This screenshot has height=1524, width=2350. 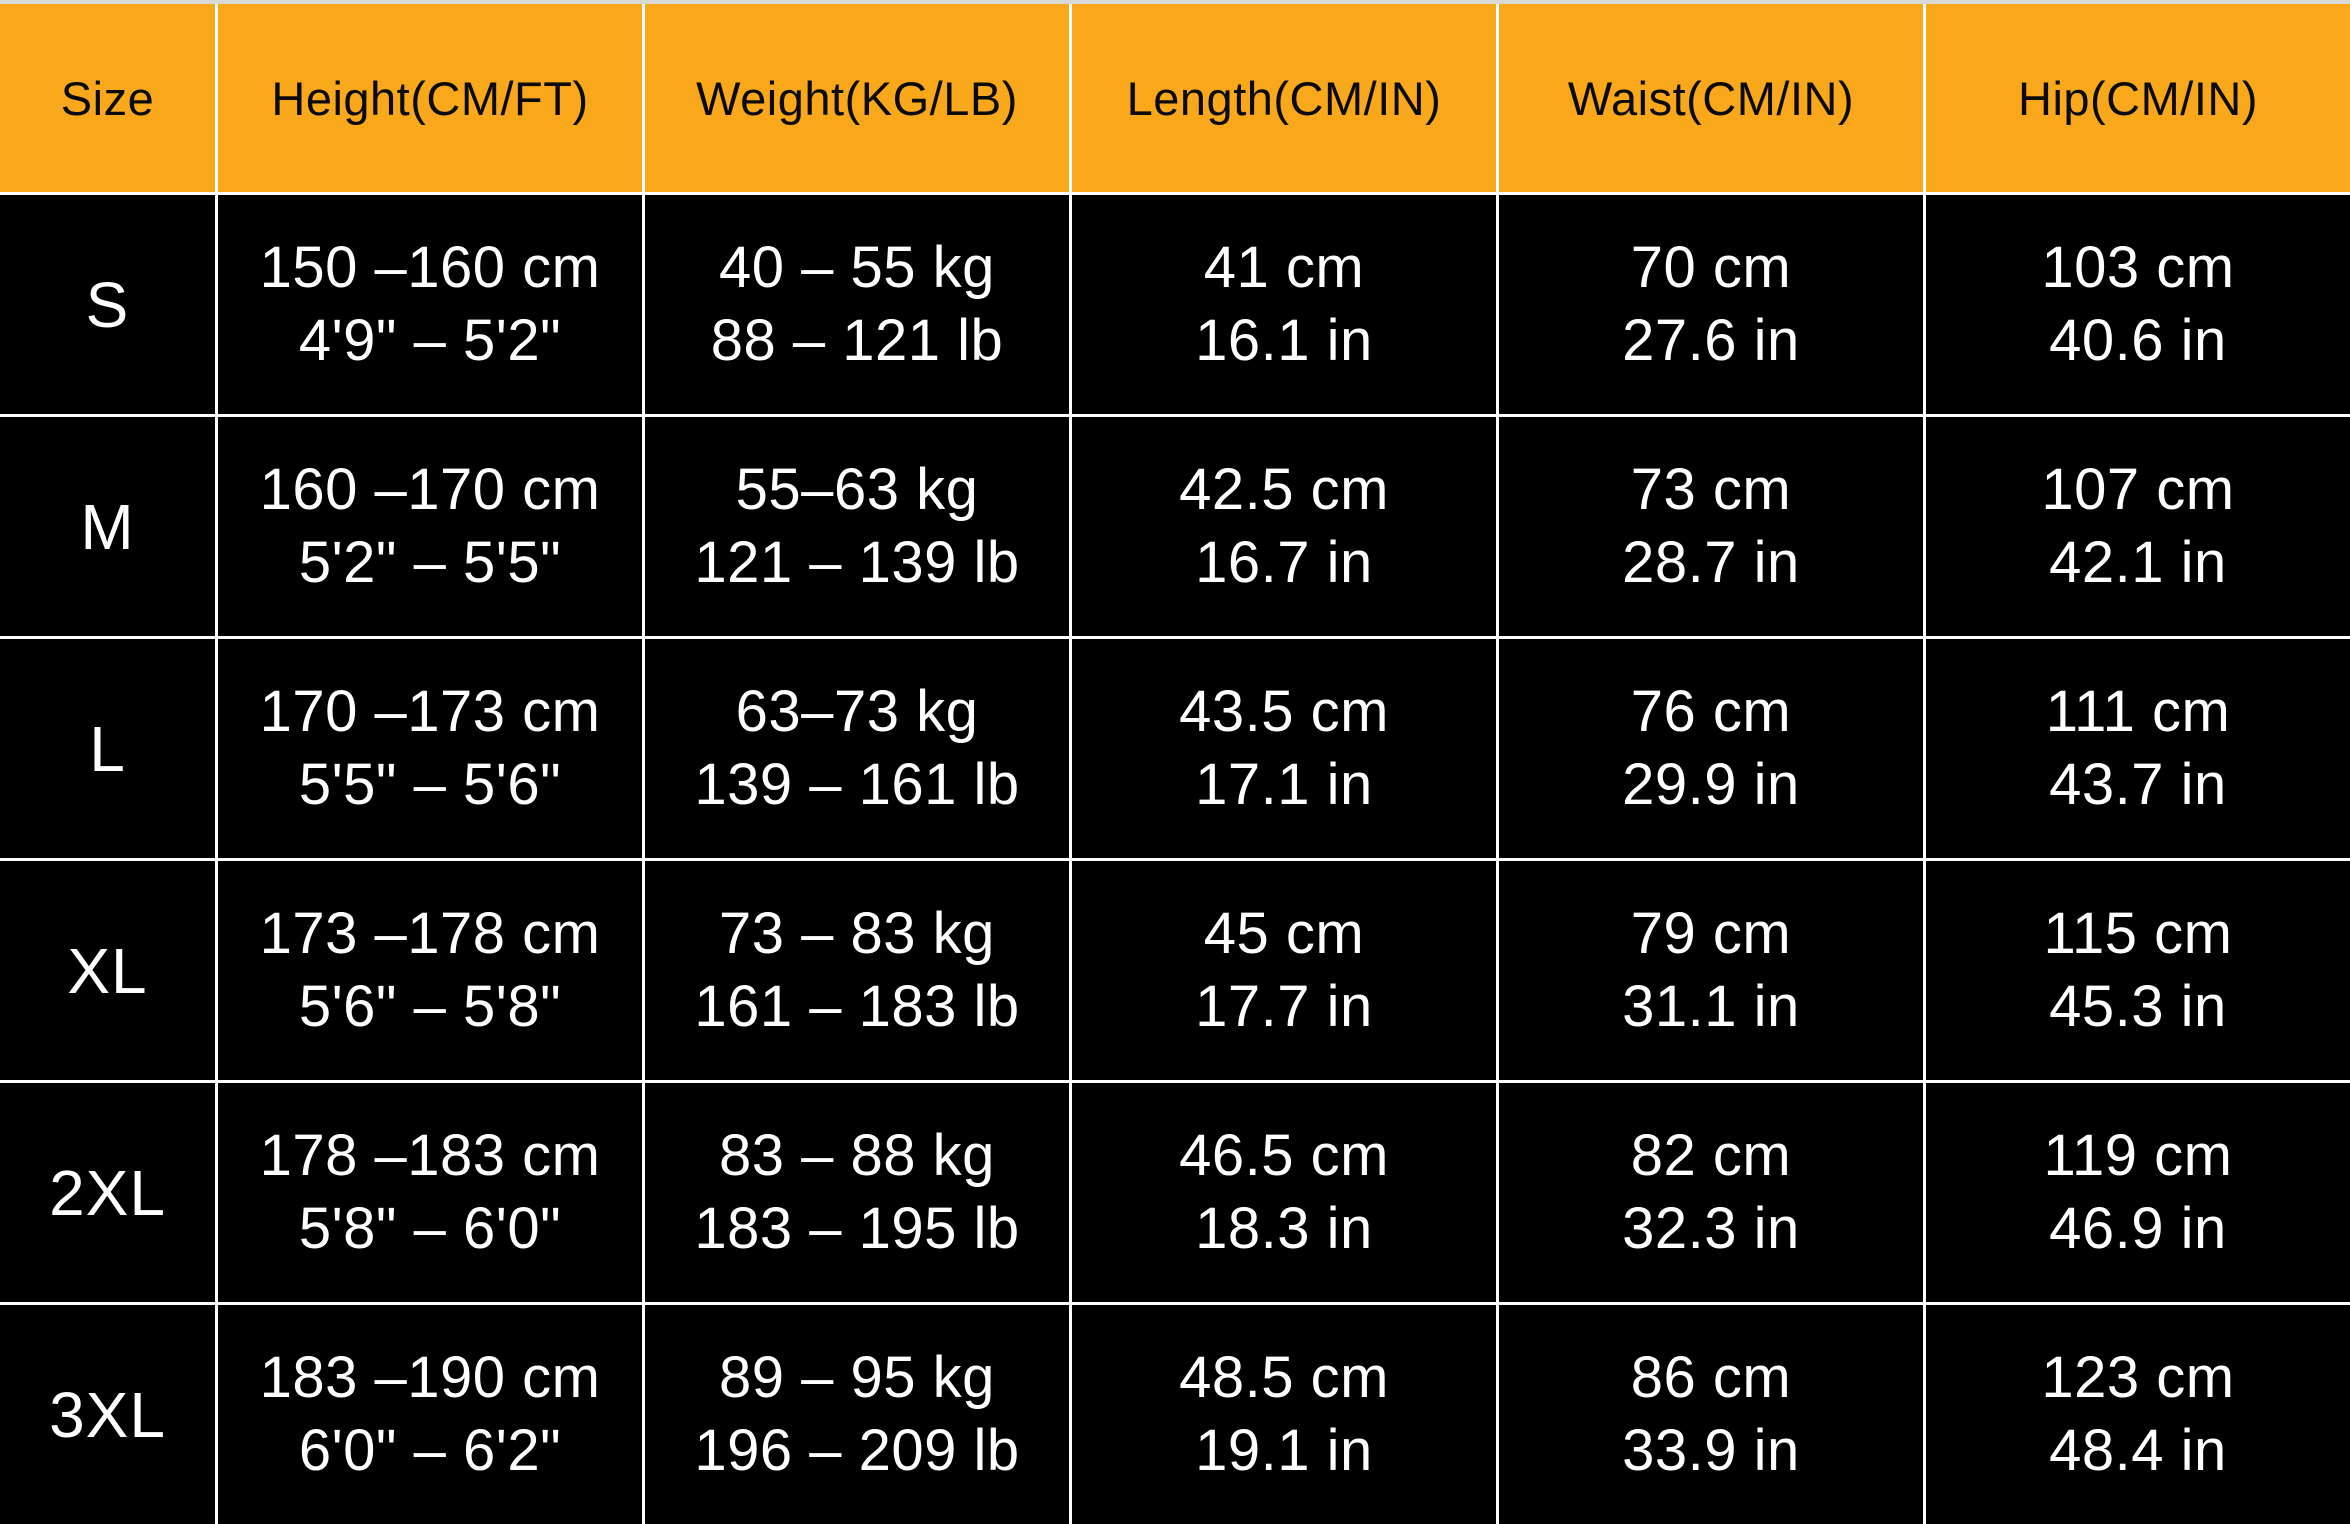 What do you see at coordinates (1284, 970) in the screenshot?
I see `cell-xl-length: 45 cm 17.7 in` at bounding box center [1284, 970].